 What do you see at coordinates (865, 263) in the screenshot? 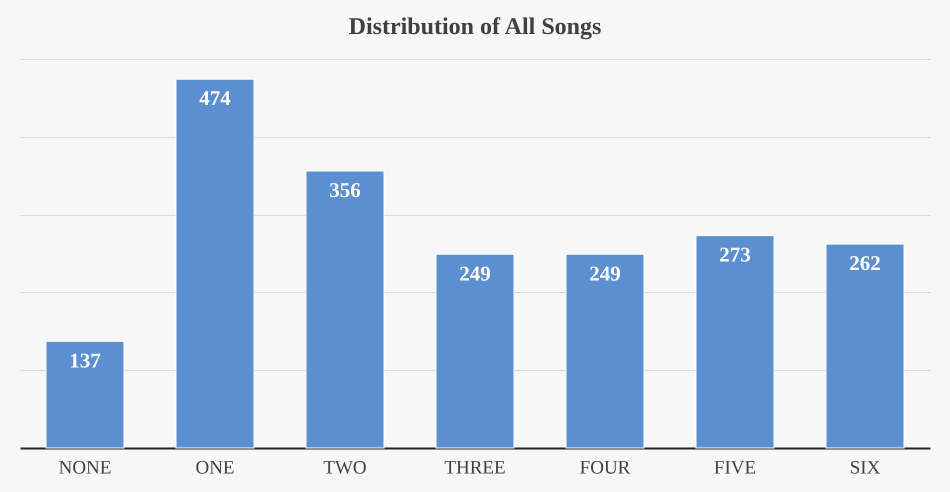
I see `data-label: 262` at bounding box center [865, 263].